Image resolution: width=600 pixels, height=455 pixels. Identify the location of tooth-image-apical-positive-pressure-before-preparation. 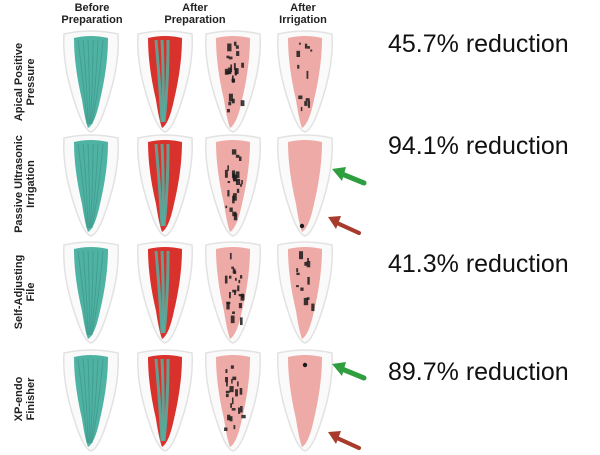
(91, 81).